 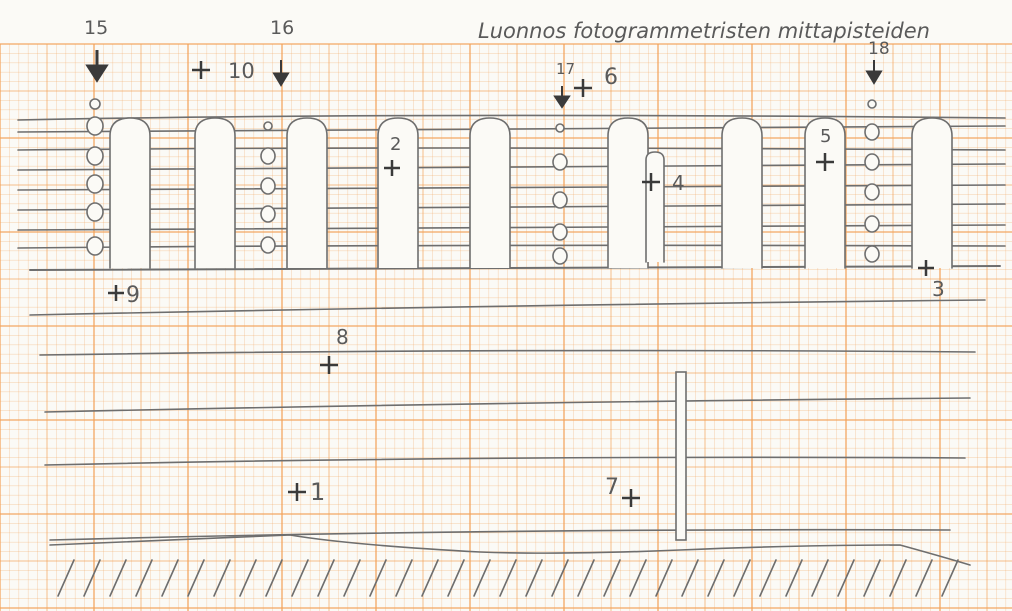 What do you see at coordinates (96, 28) in the screenshot?
I see `column-label: 15` at bounding box center [96, 28].